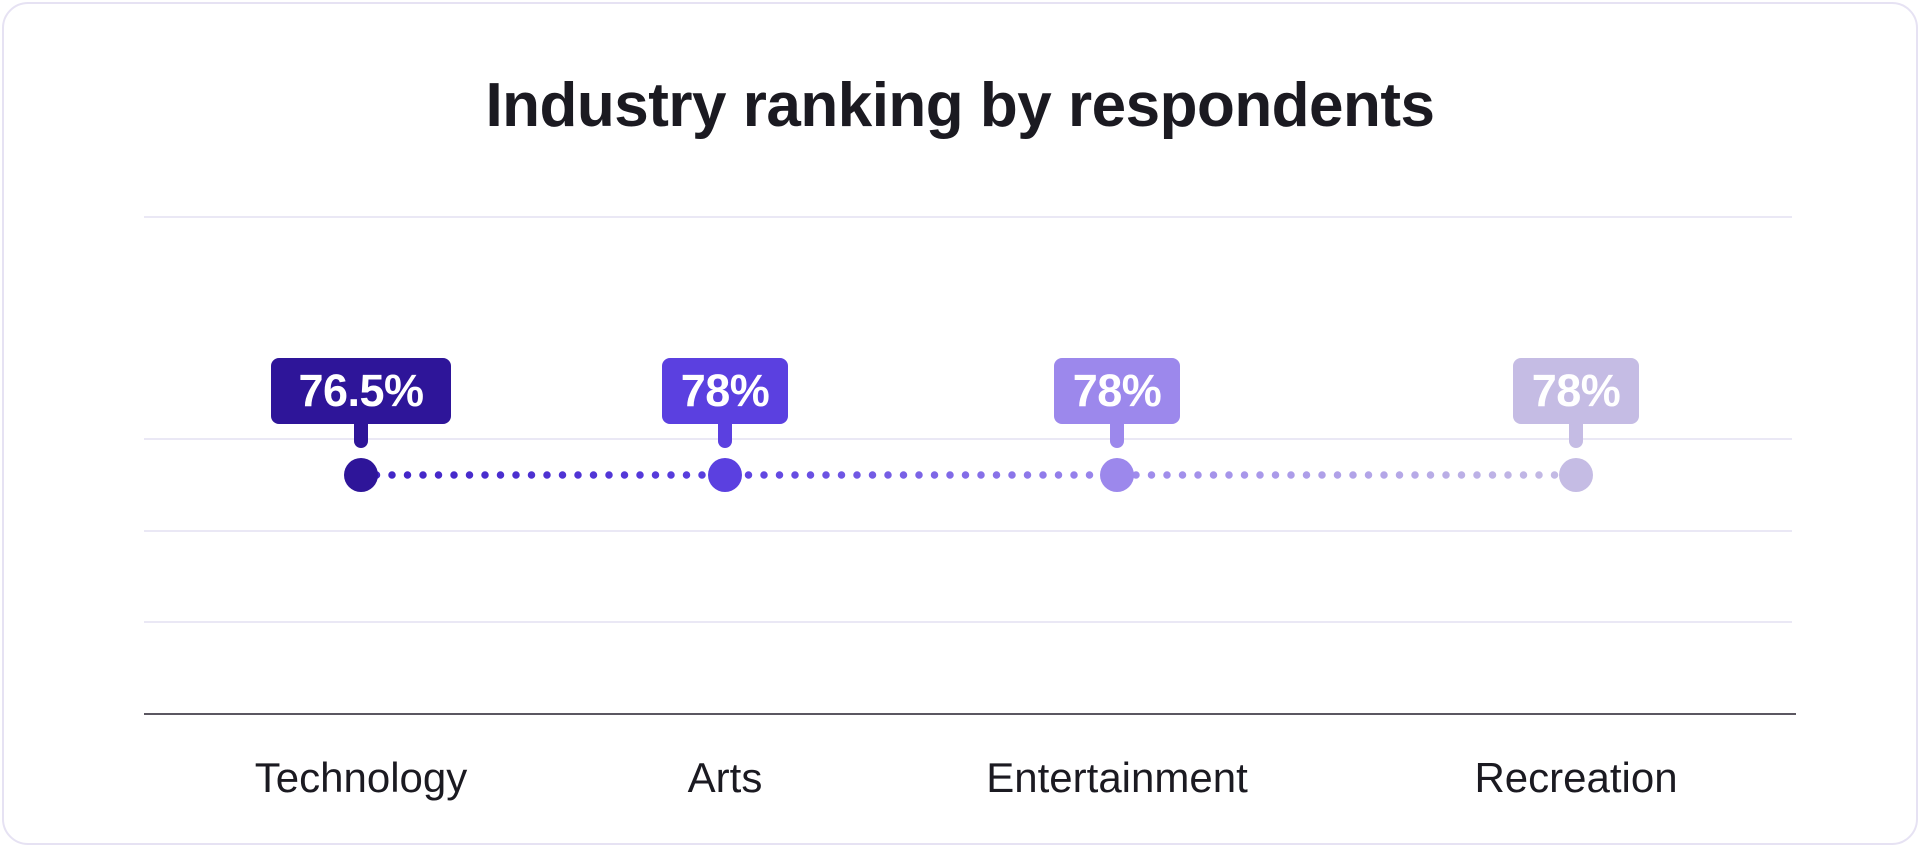 The image size is (1920, 847). Describe the element at coordinates (970, 714) in the screenshot. I see `x-axis-line` at that location.